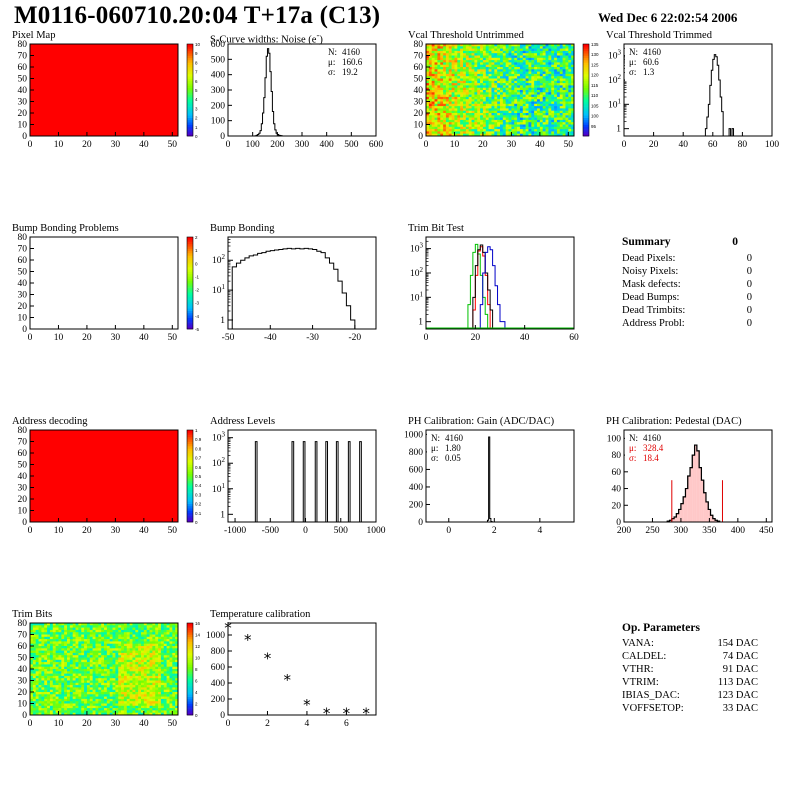 This screenshot has height=799, width=796. I want to click on summary-value: 0, so click(749, 284).